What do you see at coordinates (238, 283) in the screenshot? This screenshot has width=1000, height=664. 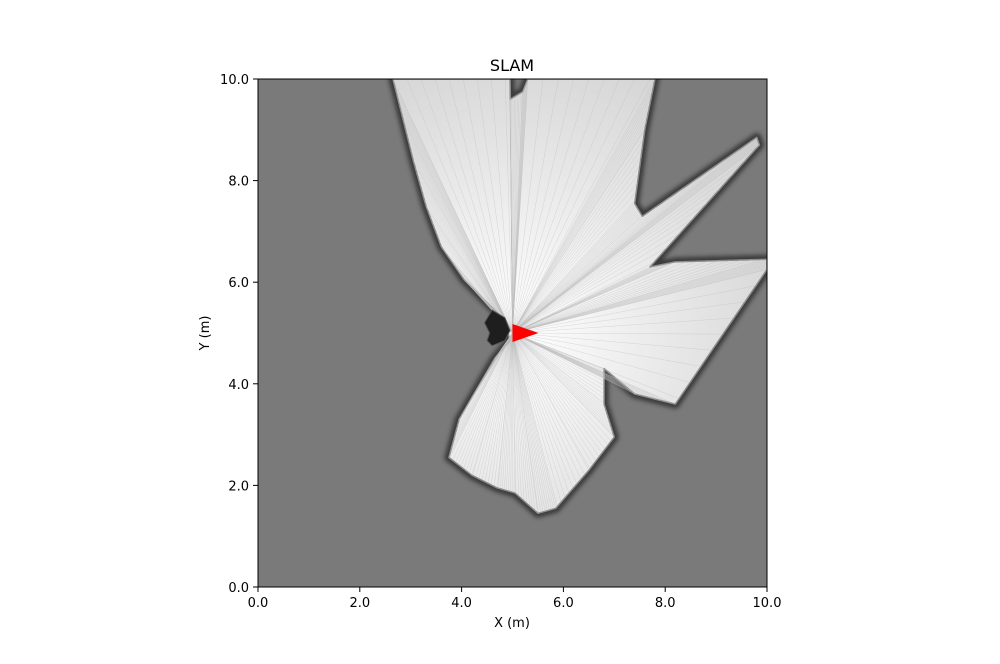 I see `y-tick-label: 6.0` at bounding box center [238, 283].